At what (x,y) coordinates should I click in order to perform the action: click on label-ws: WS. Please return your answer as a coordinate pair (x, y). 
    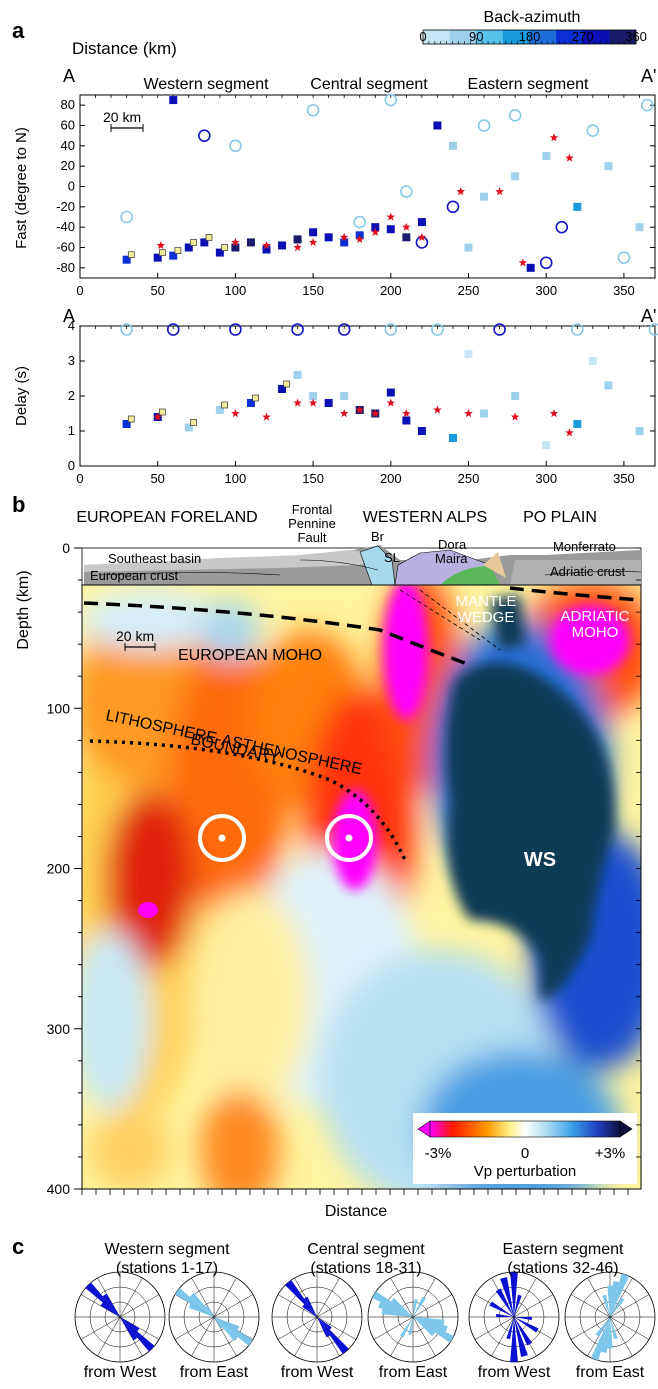
    Looking at the image, I should click on (540, 860).